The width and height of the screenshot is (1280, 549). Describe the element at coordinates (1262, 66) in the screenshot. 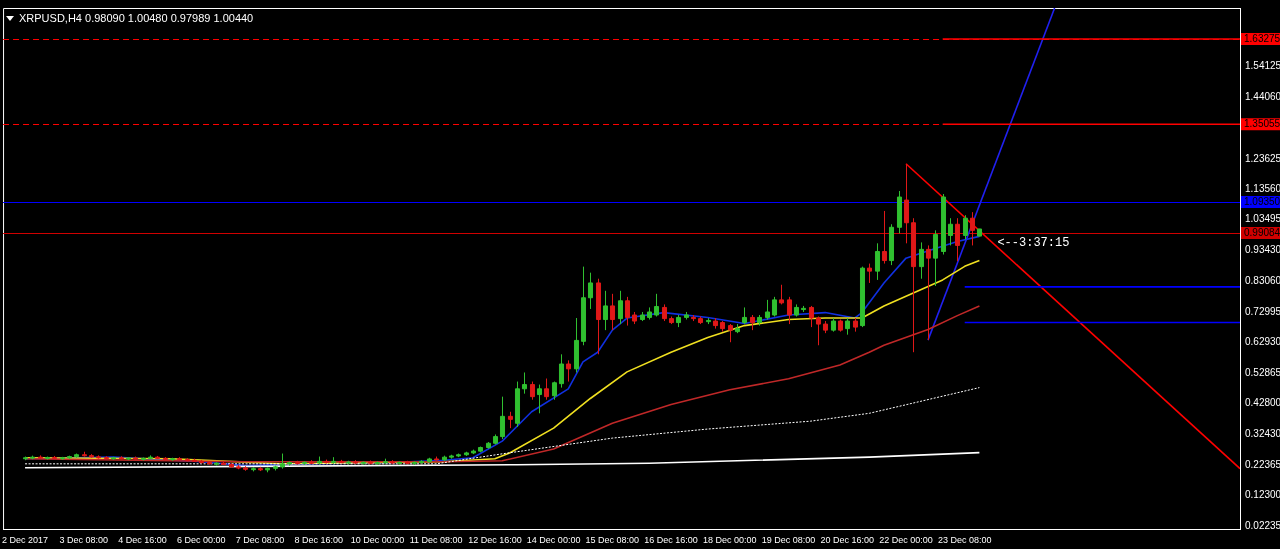

I see `y-tick-label: 1.54125` at that location.